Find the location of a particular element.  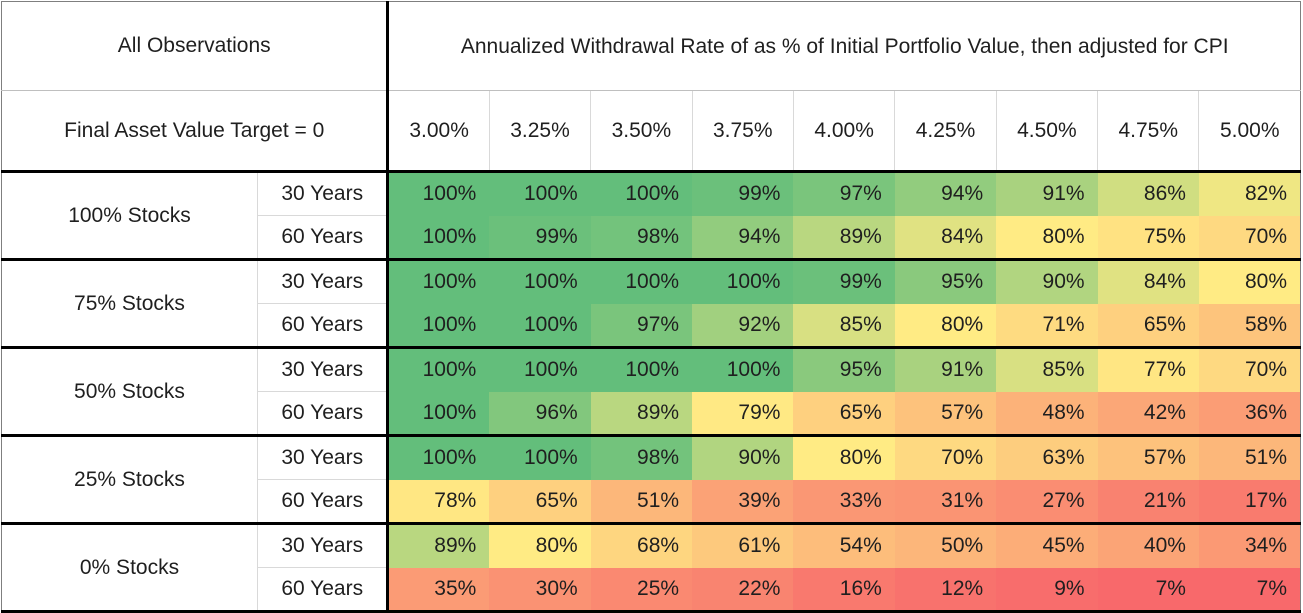

success-rate-cell: 25% is located at coordinates (641, 589).